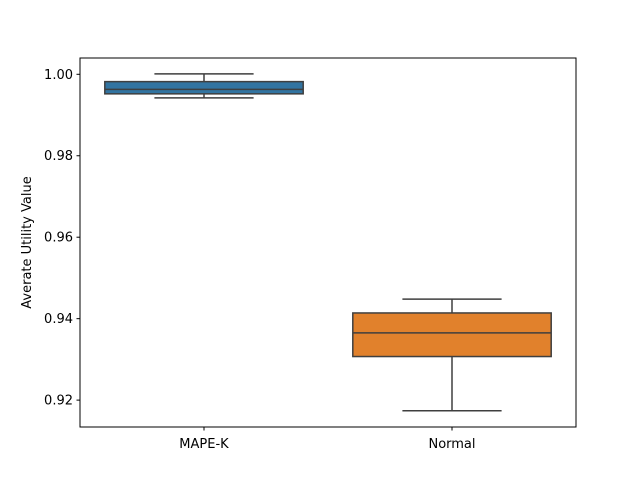  What do you see at coordinates (58, 238) in the screenshot?
I see `y-tick-label: 0.96` at bounding box center [58, 238].